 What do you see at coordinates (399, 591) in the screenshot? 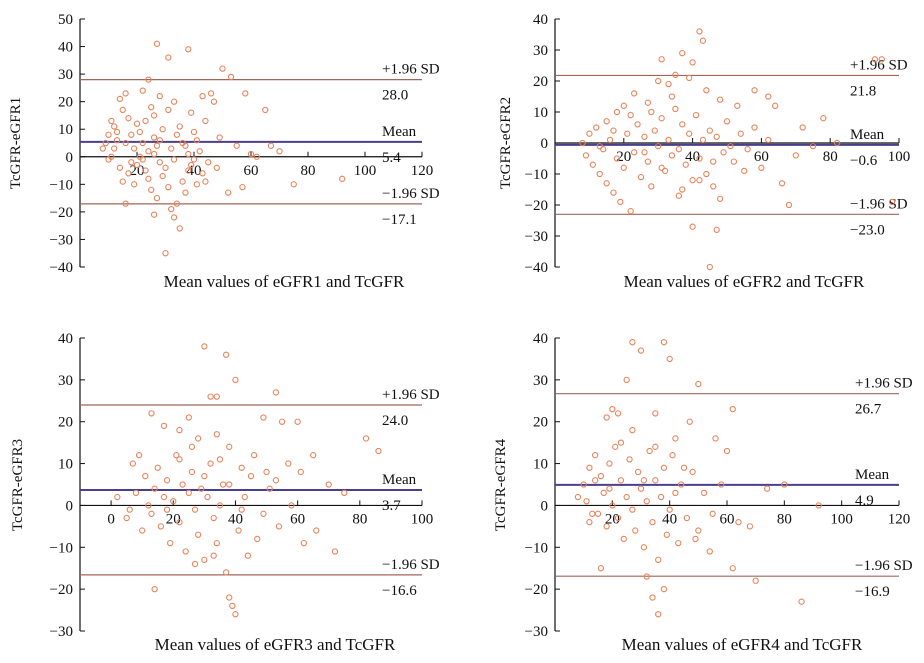
I see `lower-sd-value: −16.6` at bounding box center [399, 591].